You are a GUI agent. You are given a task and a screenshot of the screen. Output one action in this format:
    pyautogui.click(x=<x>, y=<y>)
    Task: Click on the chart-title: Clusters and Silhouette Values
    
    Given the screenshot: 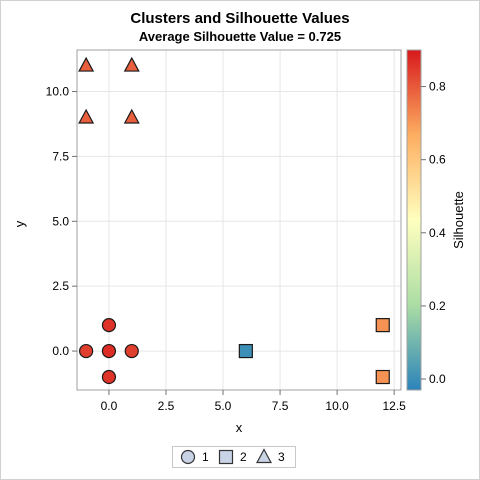 What is the action you would take?
    pyautogui.click(x=240, y=18)
    